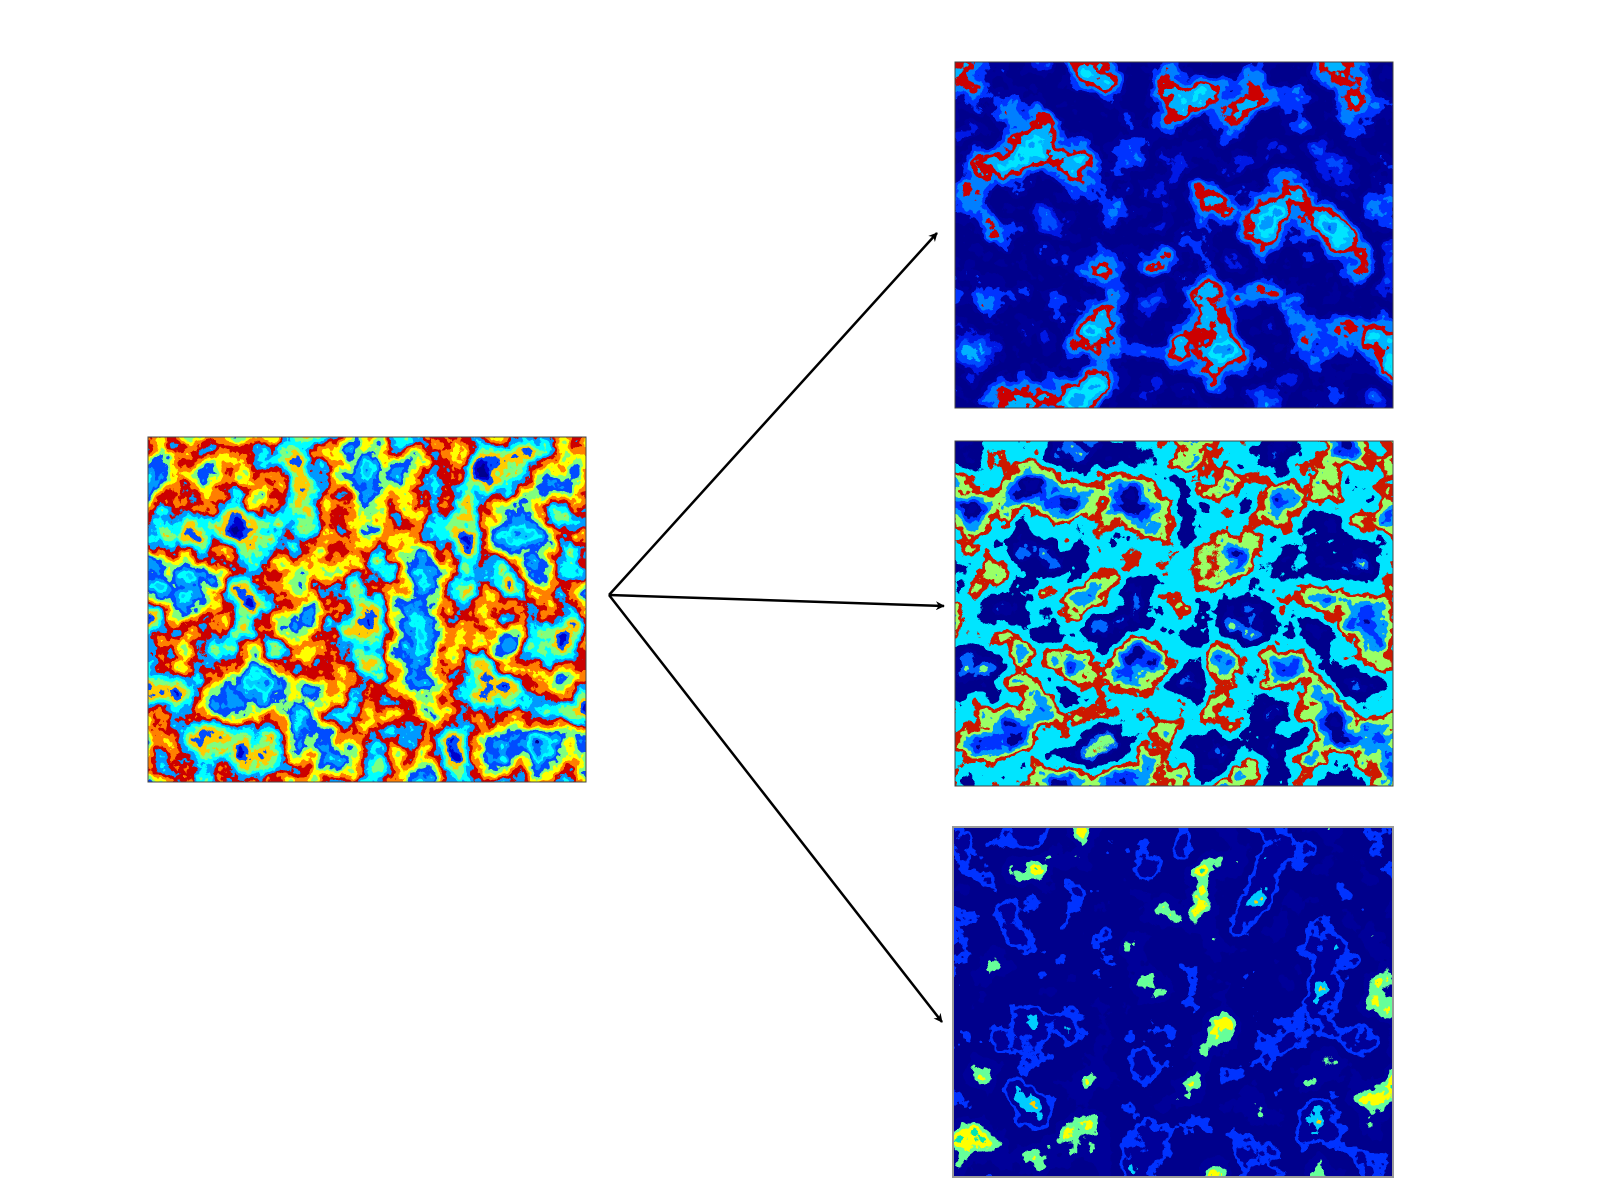 This screenshot has height=1200, width=1600. I want to click on arrows, so click(776, 627).